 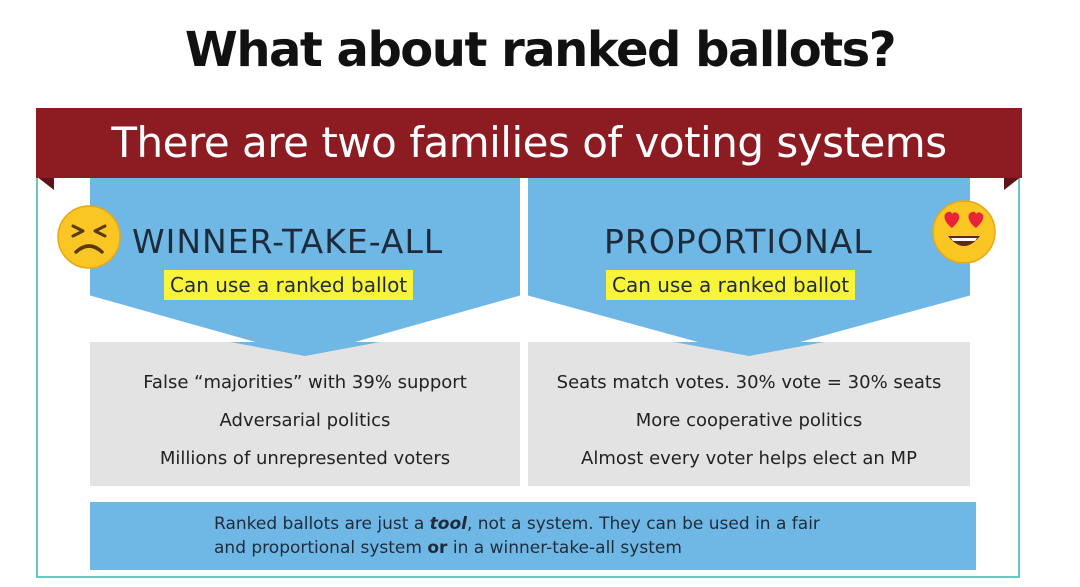 I want to click on banner-text: There are two families of voting systems, so click(x=529, y=142).